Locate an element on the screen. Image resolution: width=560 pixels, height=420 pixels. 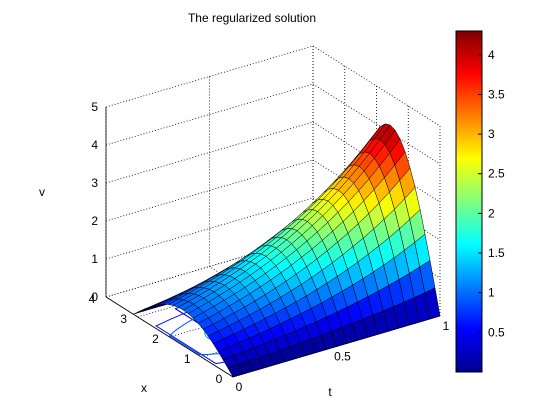
z-tick-label: 3 is located at coordinates (94, 183).